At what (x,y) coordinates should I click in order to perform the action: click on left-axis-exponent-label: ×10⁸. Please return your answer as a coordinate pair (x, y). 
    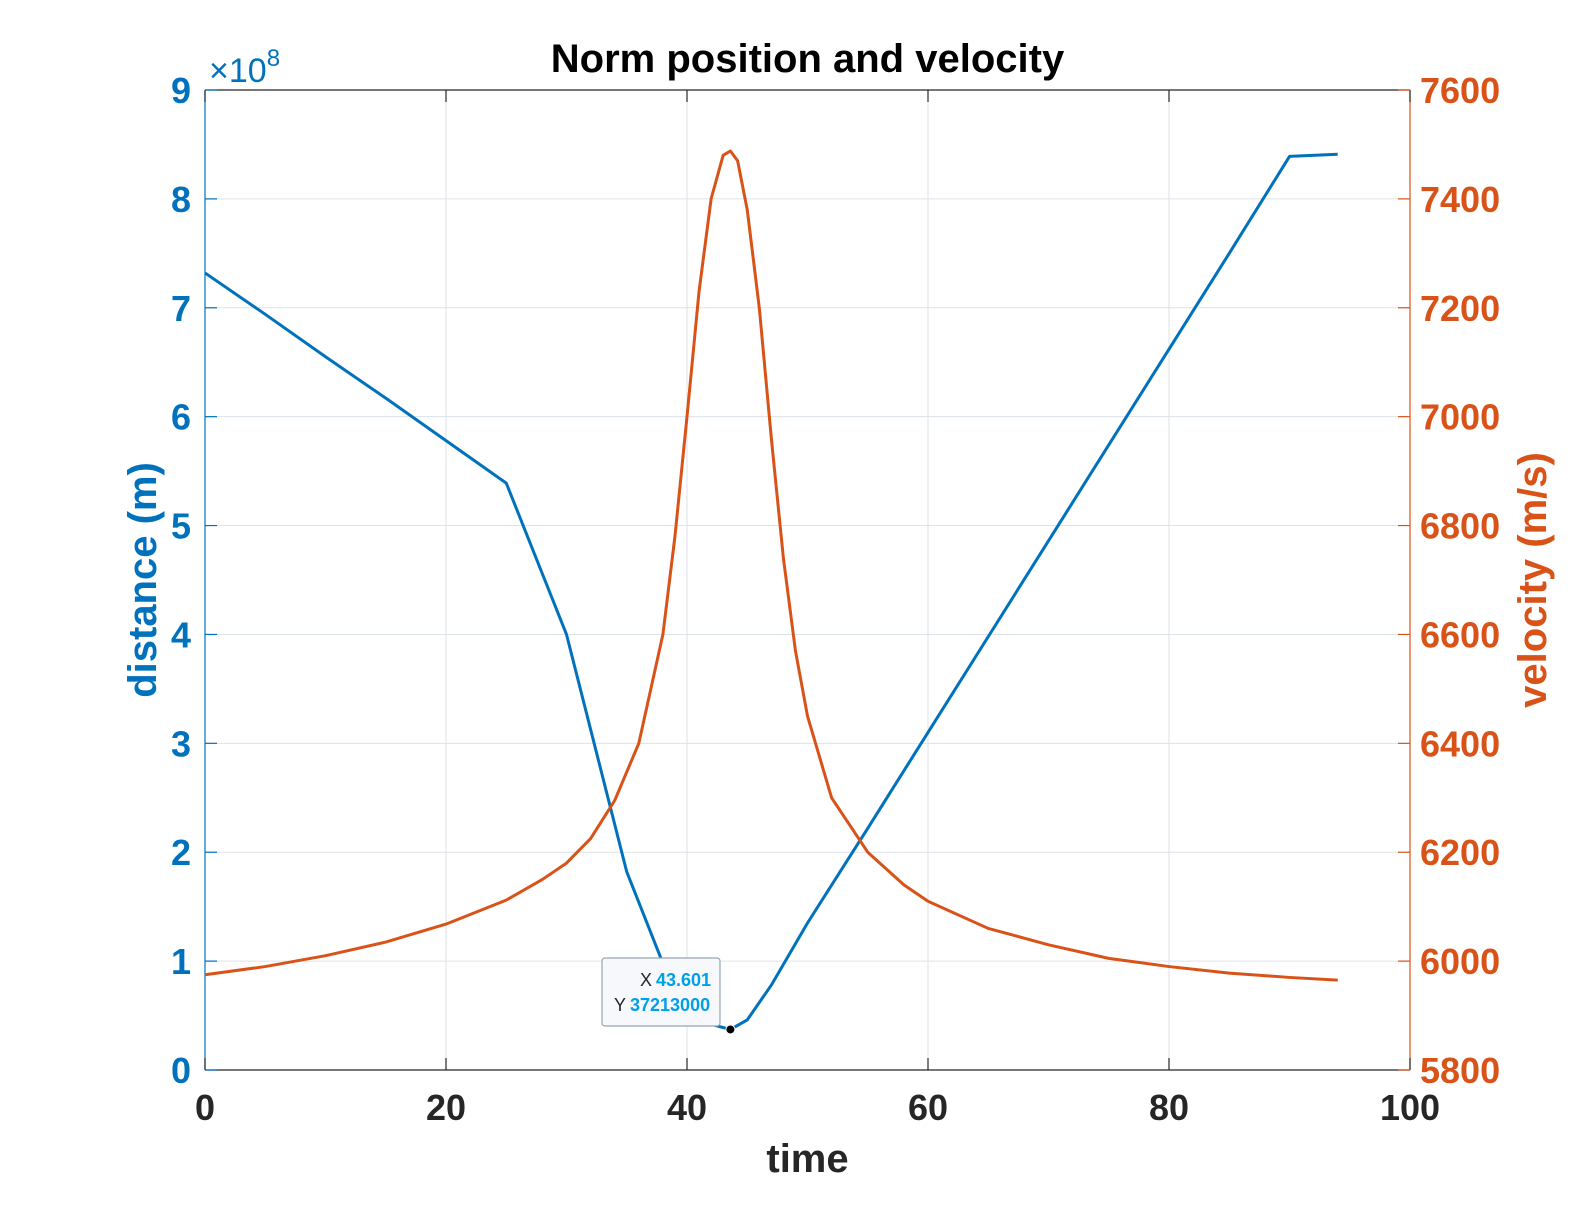
    Looking at the image, I should click on (244, 67).